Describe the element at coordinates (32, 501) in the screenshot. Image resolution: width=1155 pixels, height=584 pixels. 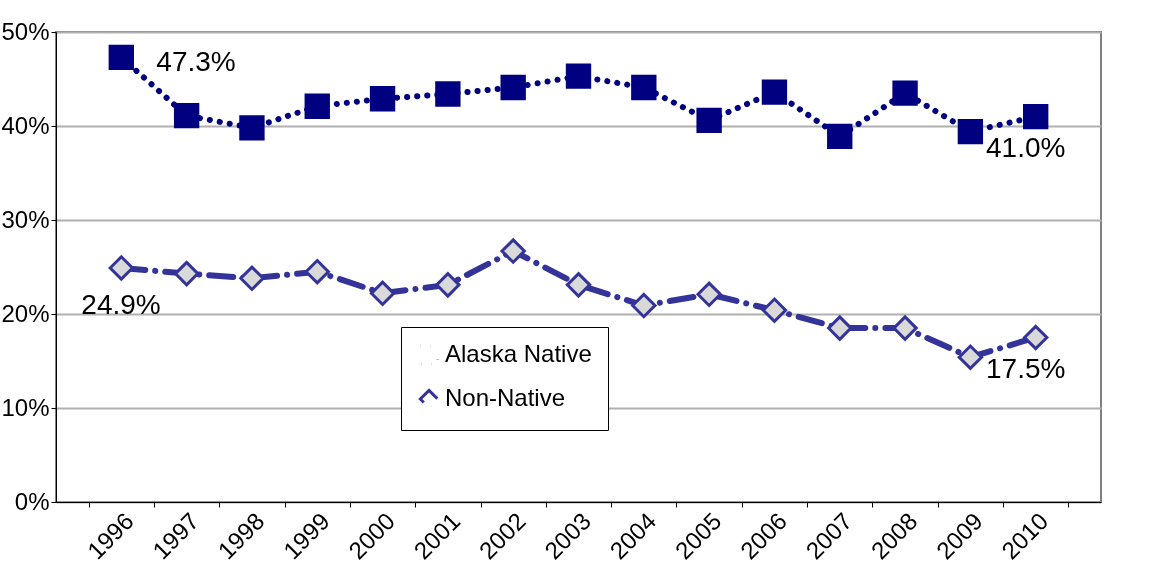
I see `y-tick-label: 0%` at that location.